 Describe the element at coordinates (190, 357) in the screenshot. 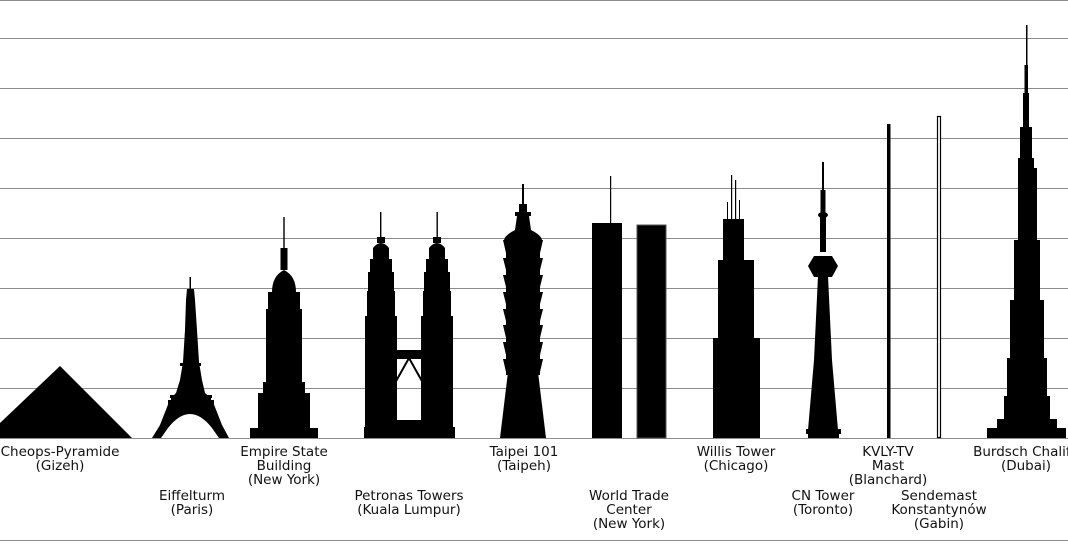

I see `eiffel-tower-silhouette` at that location.